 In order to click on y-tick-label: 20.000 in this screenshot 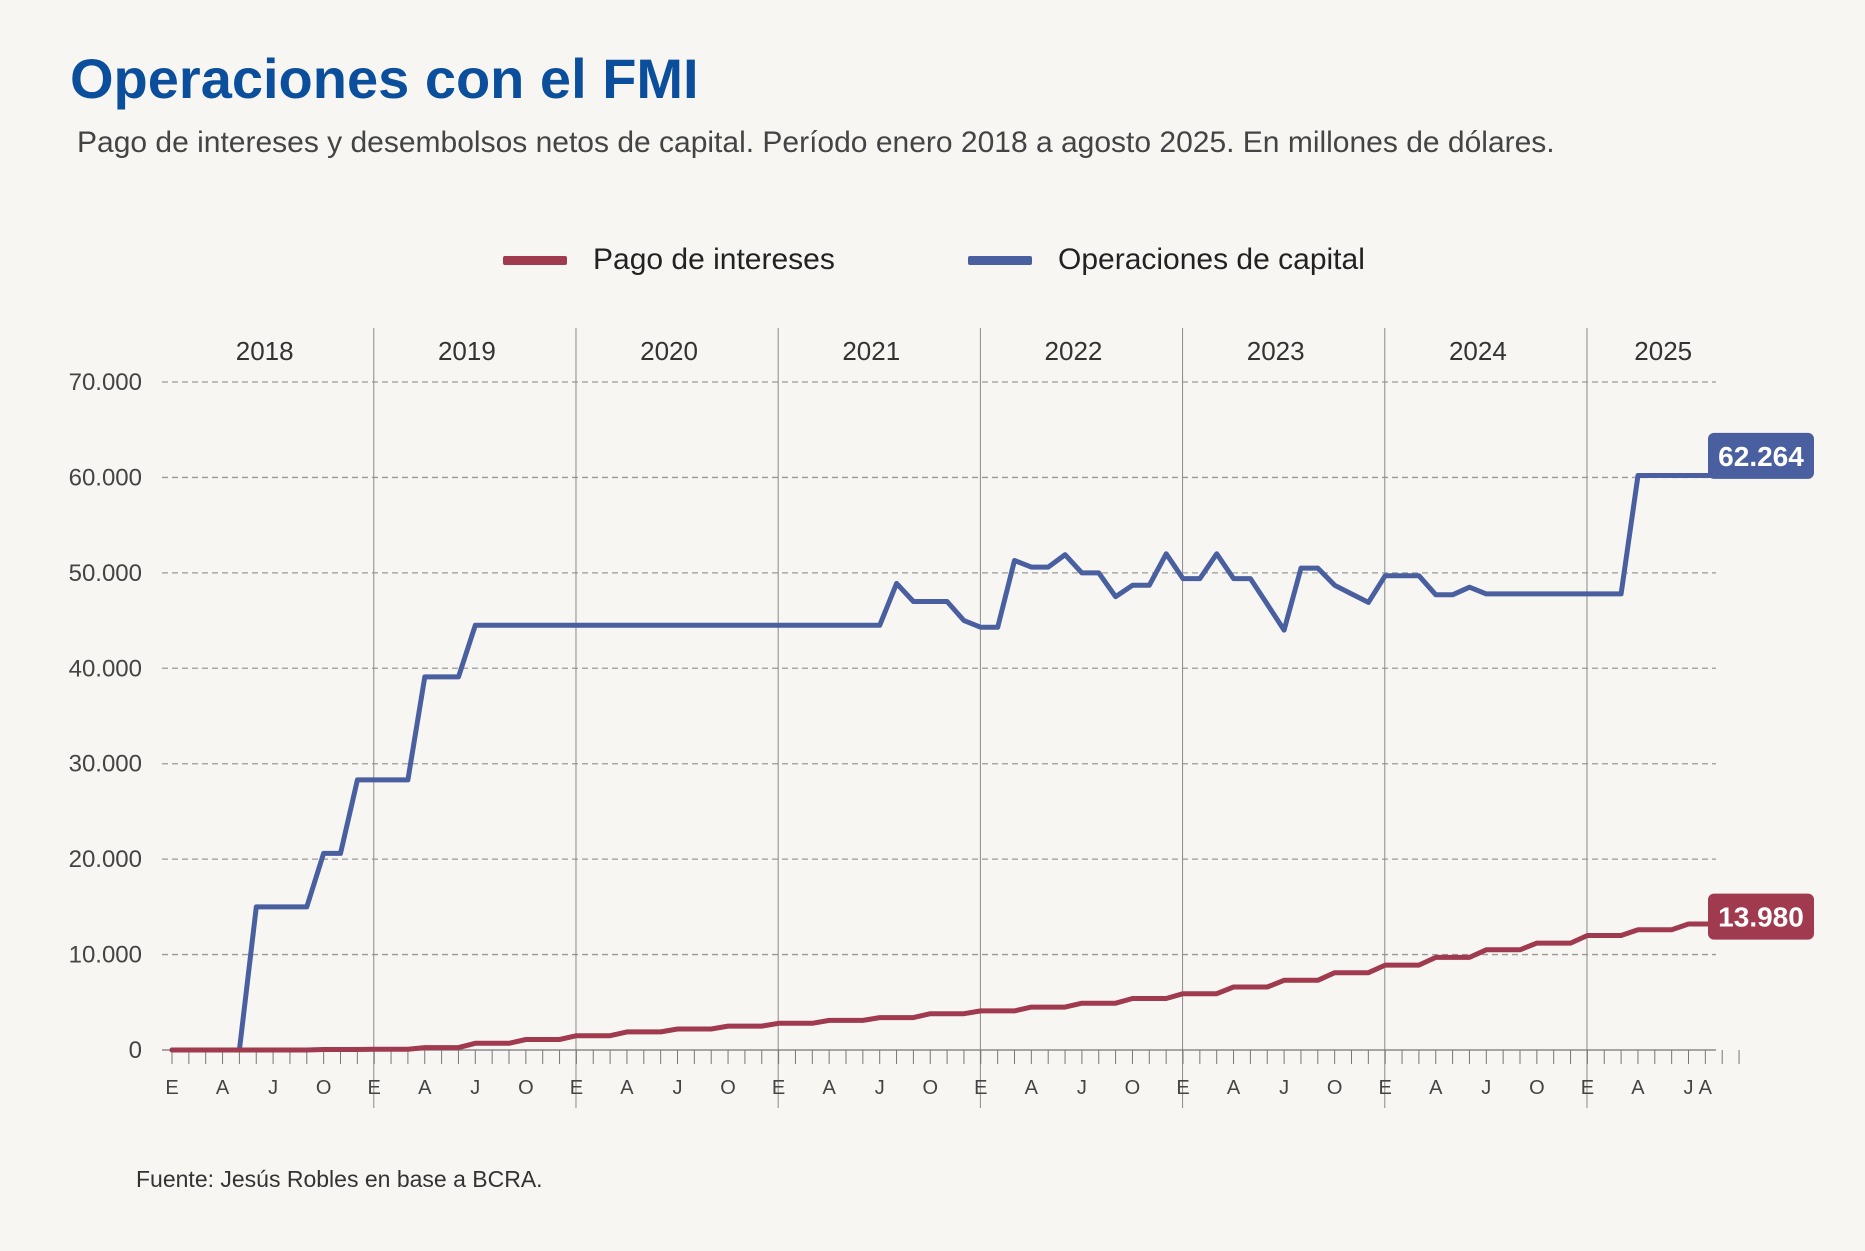, I will do `click(105, 859)`.